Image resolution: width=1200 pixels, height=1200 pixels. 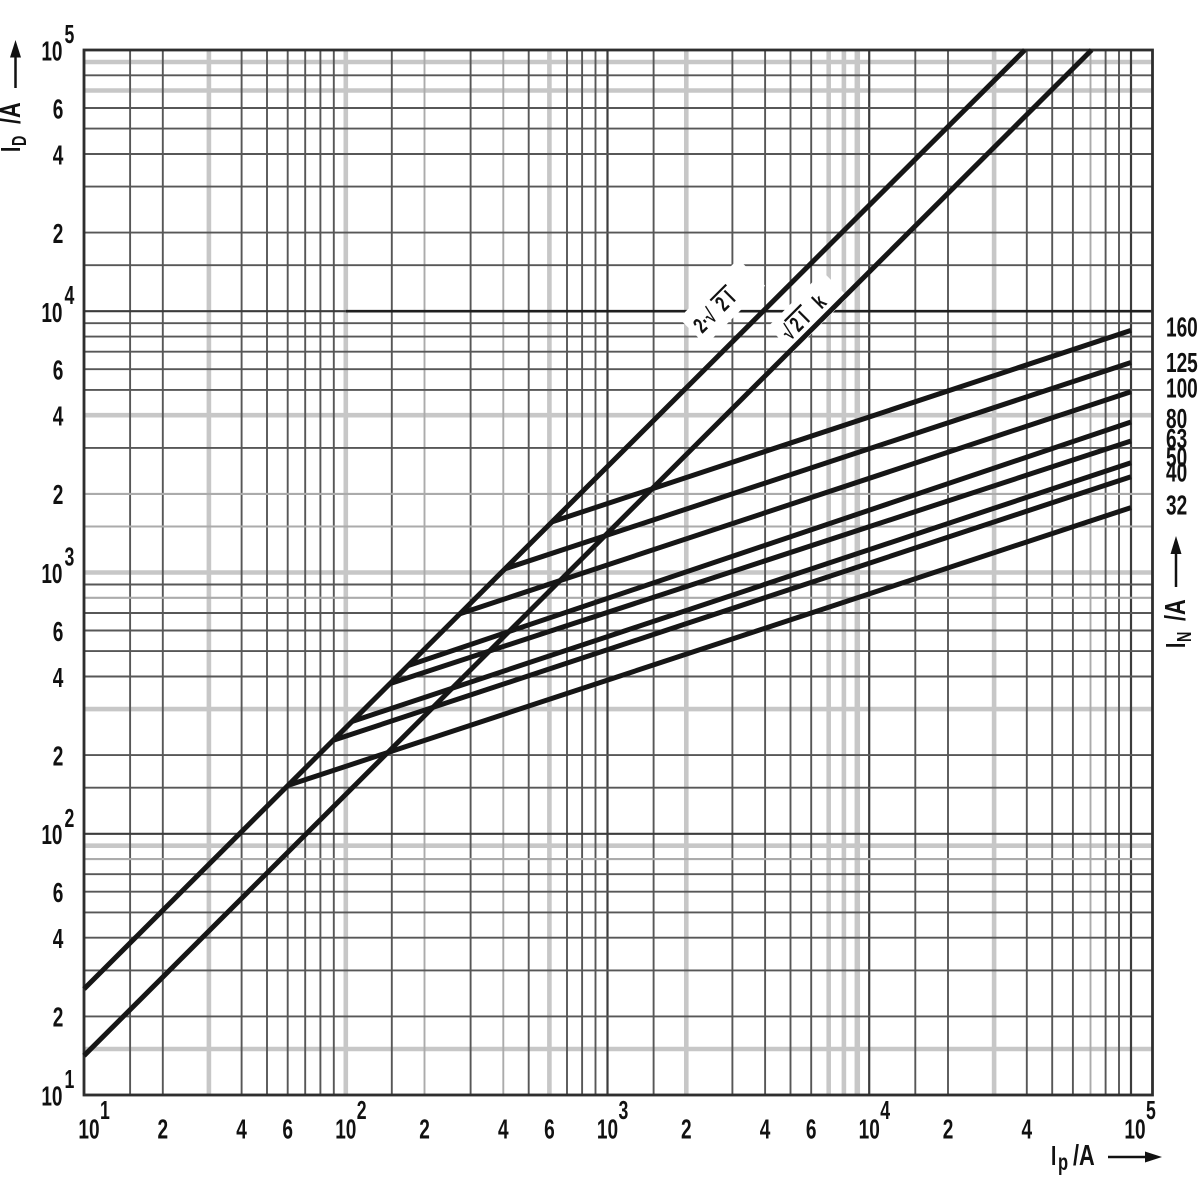 What do you see at coordinates (1182, 328) in the screenshot?
I see `svg-text: 160` at bounding box center [1182, 328].